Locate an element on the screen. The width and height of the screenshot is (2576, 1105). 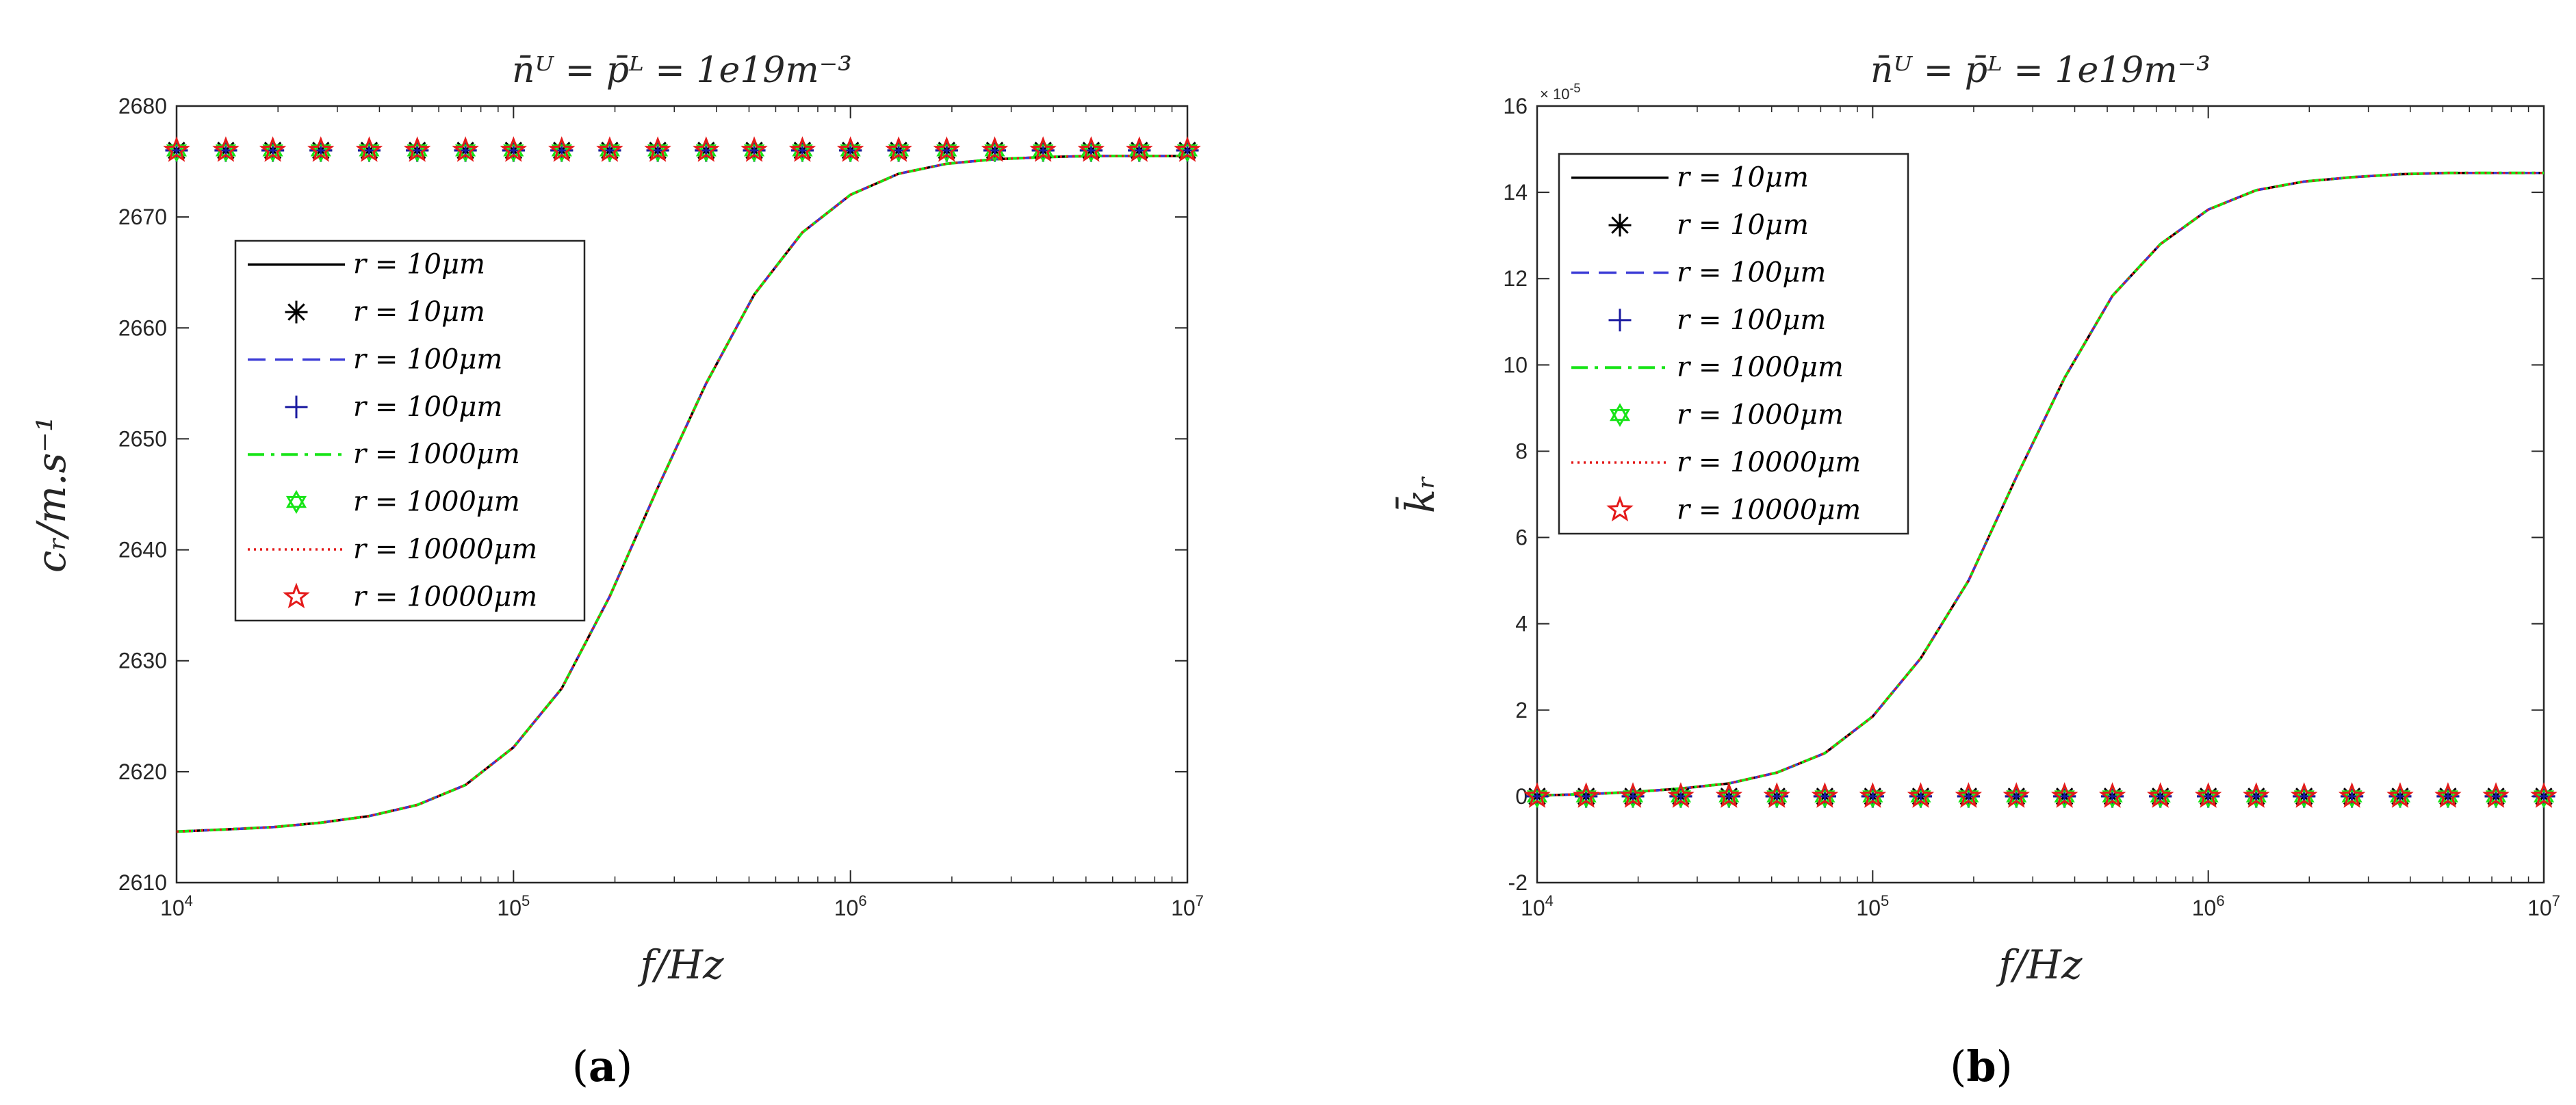
caption-b-letter: b is located at coordinates (1981, 1066).